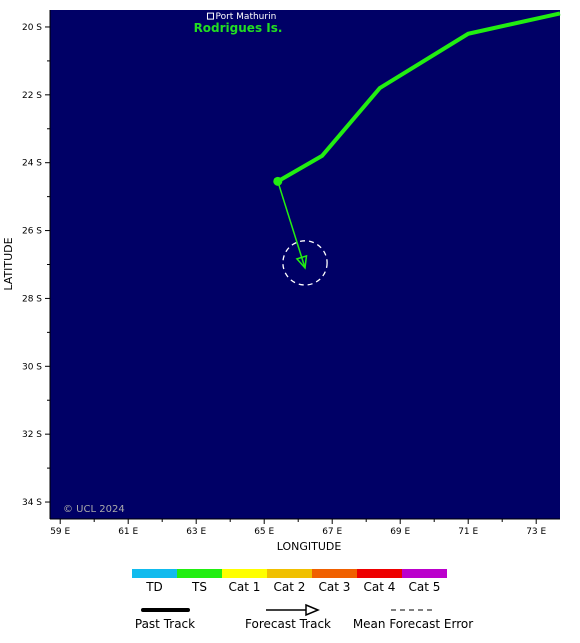 The height and width of the screenshot is (643, 580). Describe the element at coordinates (32, 164) in the screenshot. I see `y-tick-label: 24 S` at that location.